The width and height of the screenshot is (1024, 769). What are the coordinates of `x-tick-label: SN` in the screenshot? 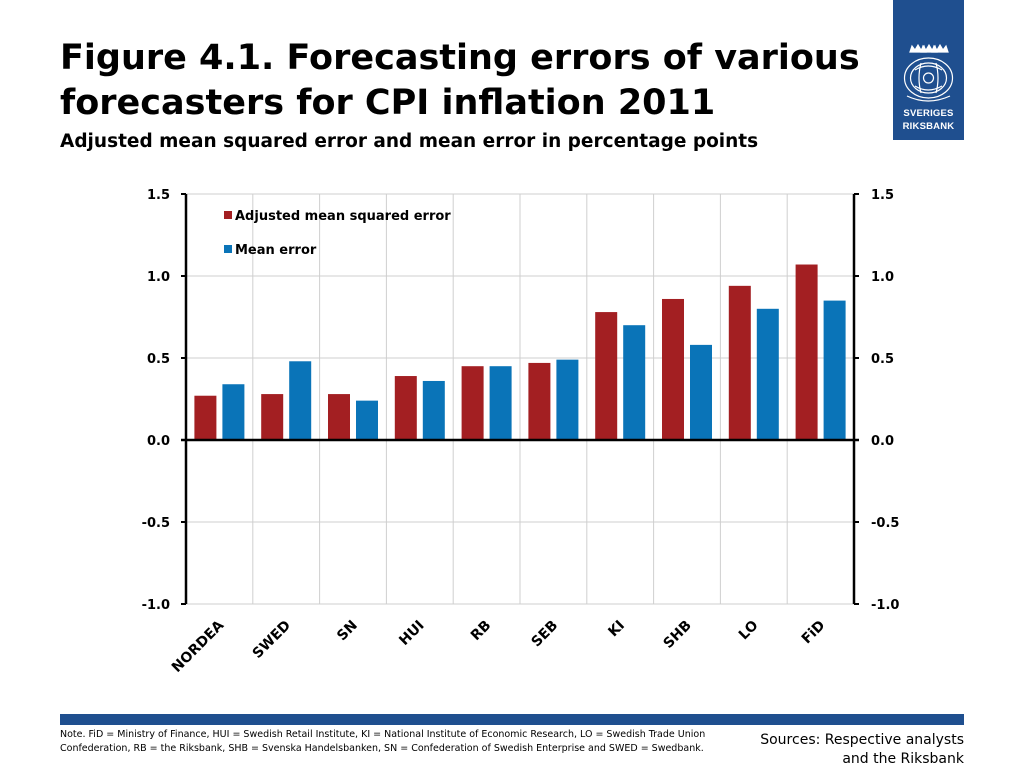 It's located at (347, 631).